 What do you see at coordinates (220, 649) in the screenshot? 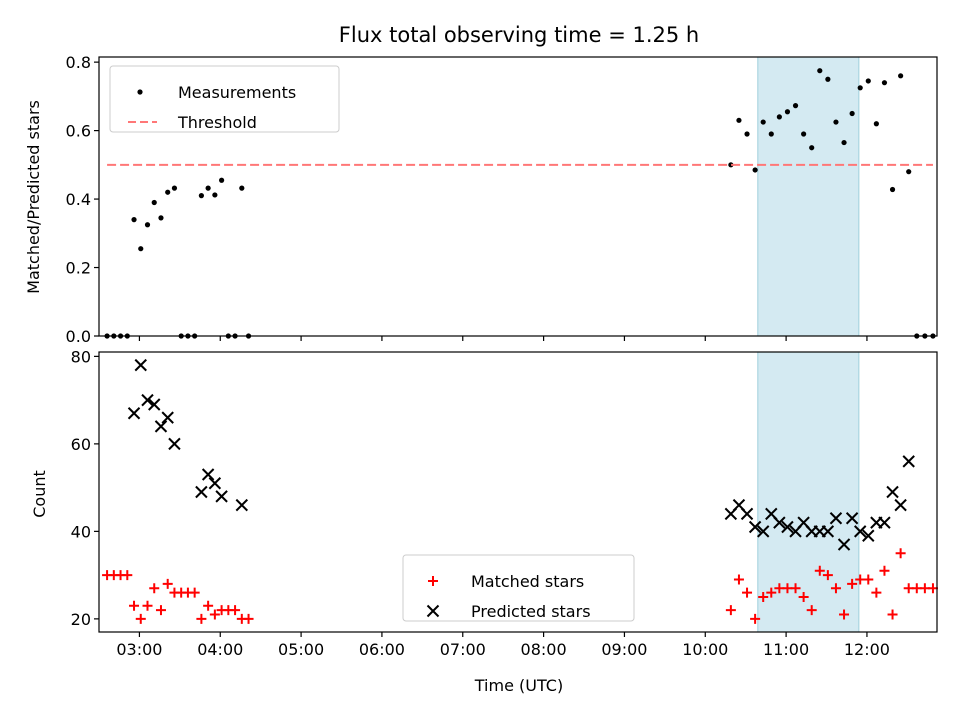
I see `x-tick-label: 04:00` at bounding box center [220, 649].